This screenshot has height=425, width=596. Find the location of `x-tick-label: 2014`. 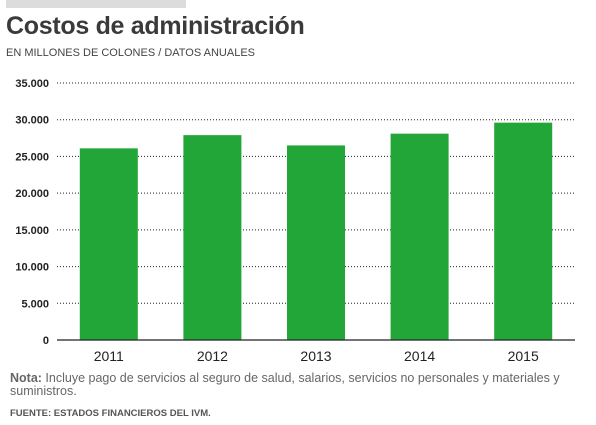

x-tick-label: 2014 is located at coordinates (419, 356).